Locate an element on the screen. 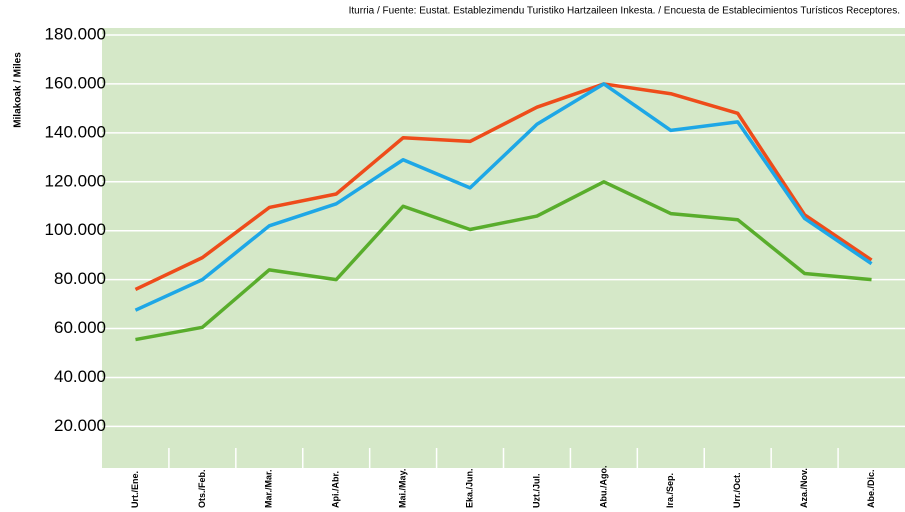 The image size is (905, 512). x-tick-label: Eka./Jun. is located at coordinates (469, 488).